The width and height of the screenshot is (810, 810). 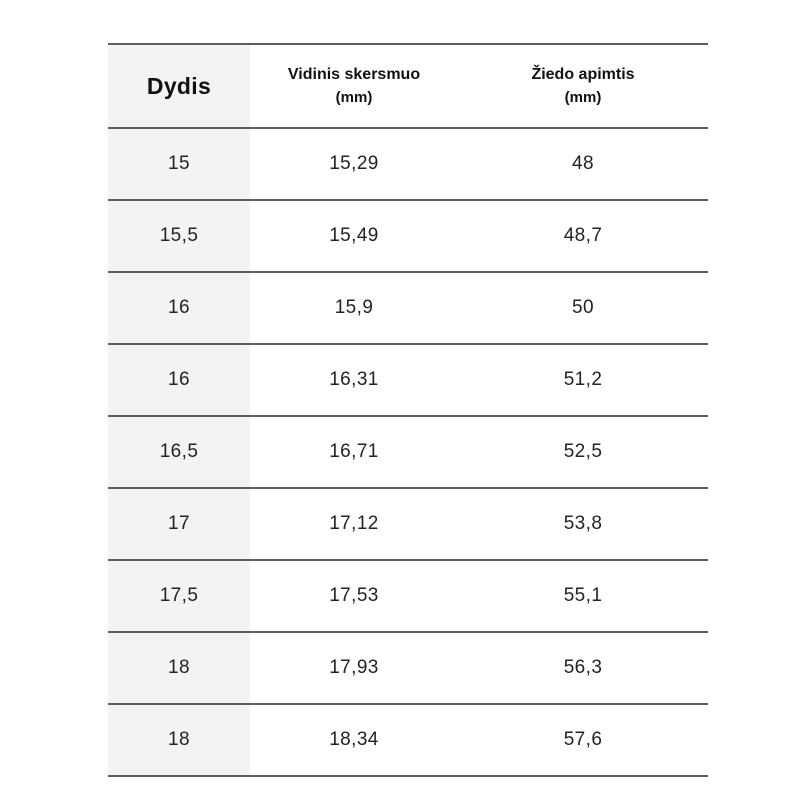 What do you see at coordinates (354, 163) in the screenshot?
I see `diameter-cell: 15,29` at bounding box center [354, 163].